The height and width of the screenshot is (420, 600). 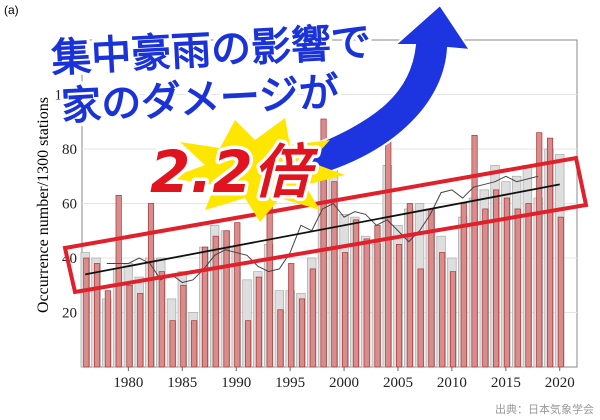 What do you see at coordinates (69, 150) in the screenshot?
I see `y-tick-label: 80` at bounding box center [69, 150].